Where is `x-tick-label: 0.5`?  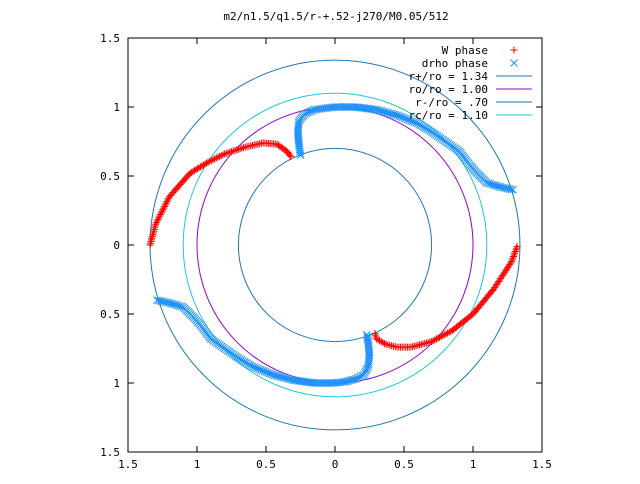
x-tick-label: 0.5 is located at coordinates (404, 464).